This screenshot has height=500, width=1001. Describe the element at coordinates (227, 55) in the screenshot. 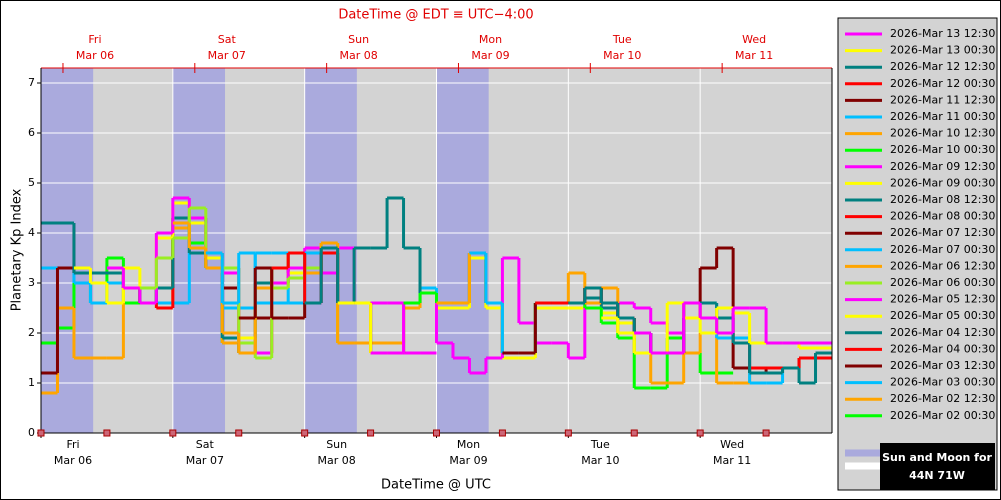

I see `x2-tick-label: Mar 07` at that location.